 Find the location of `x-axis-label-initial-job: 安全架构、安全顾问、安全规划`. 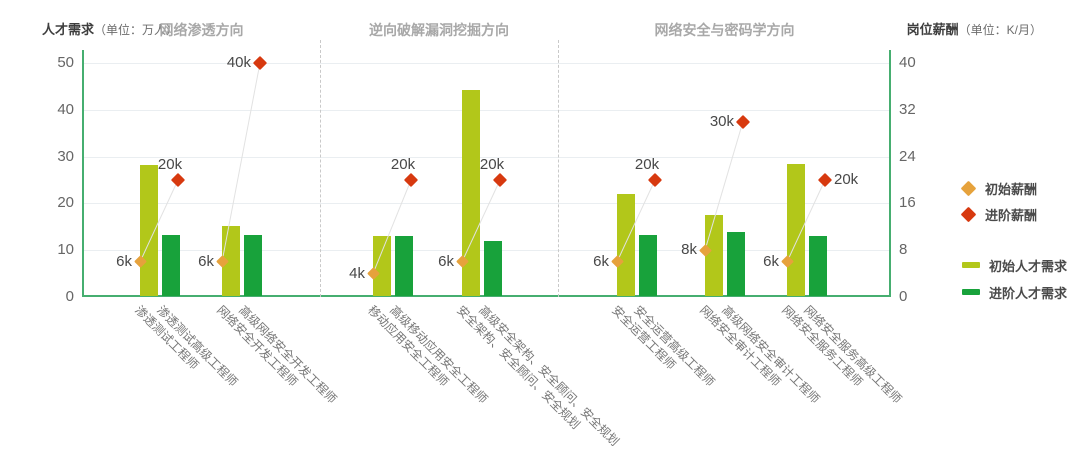

x-axis-label-initial-job: 安全架构、安全顾问、安全规划 is located at coordinates (518, 367).